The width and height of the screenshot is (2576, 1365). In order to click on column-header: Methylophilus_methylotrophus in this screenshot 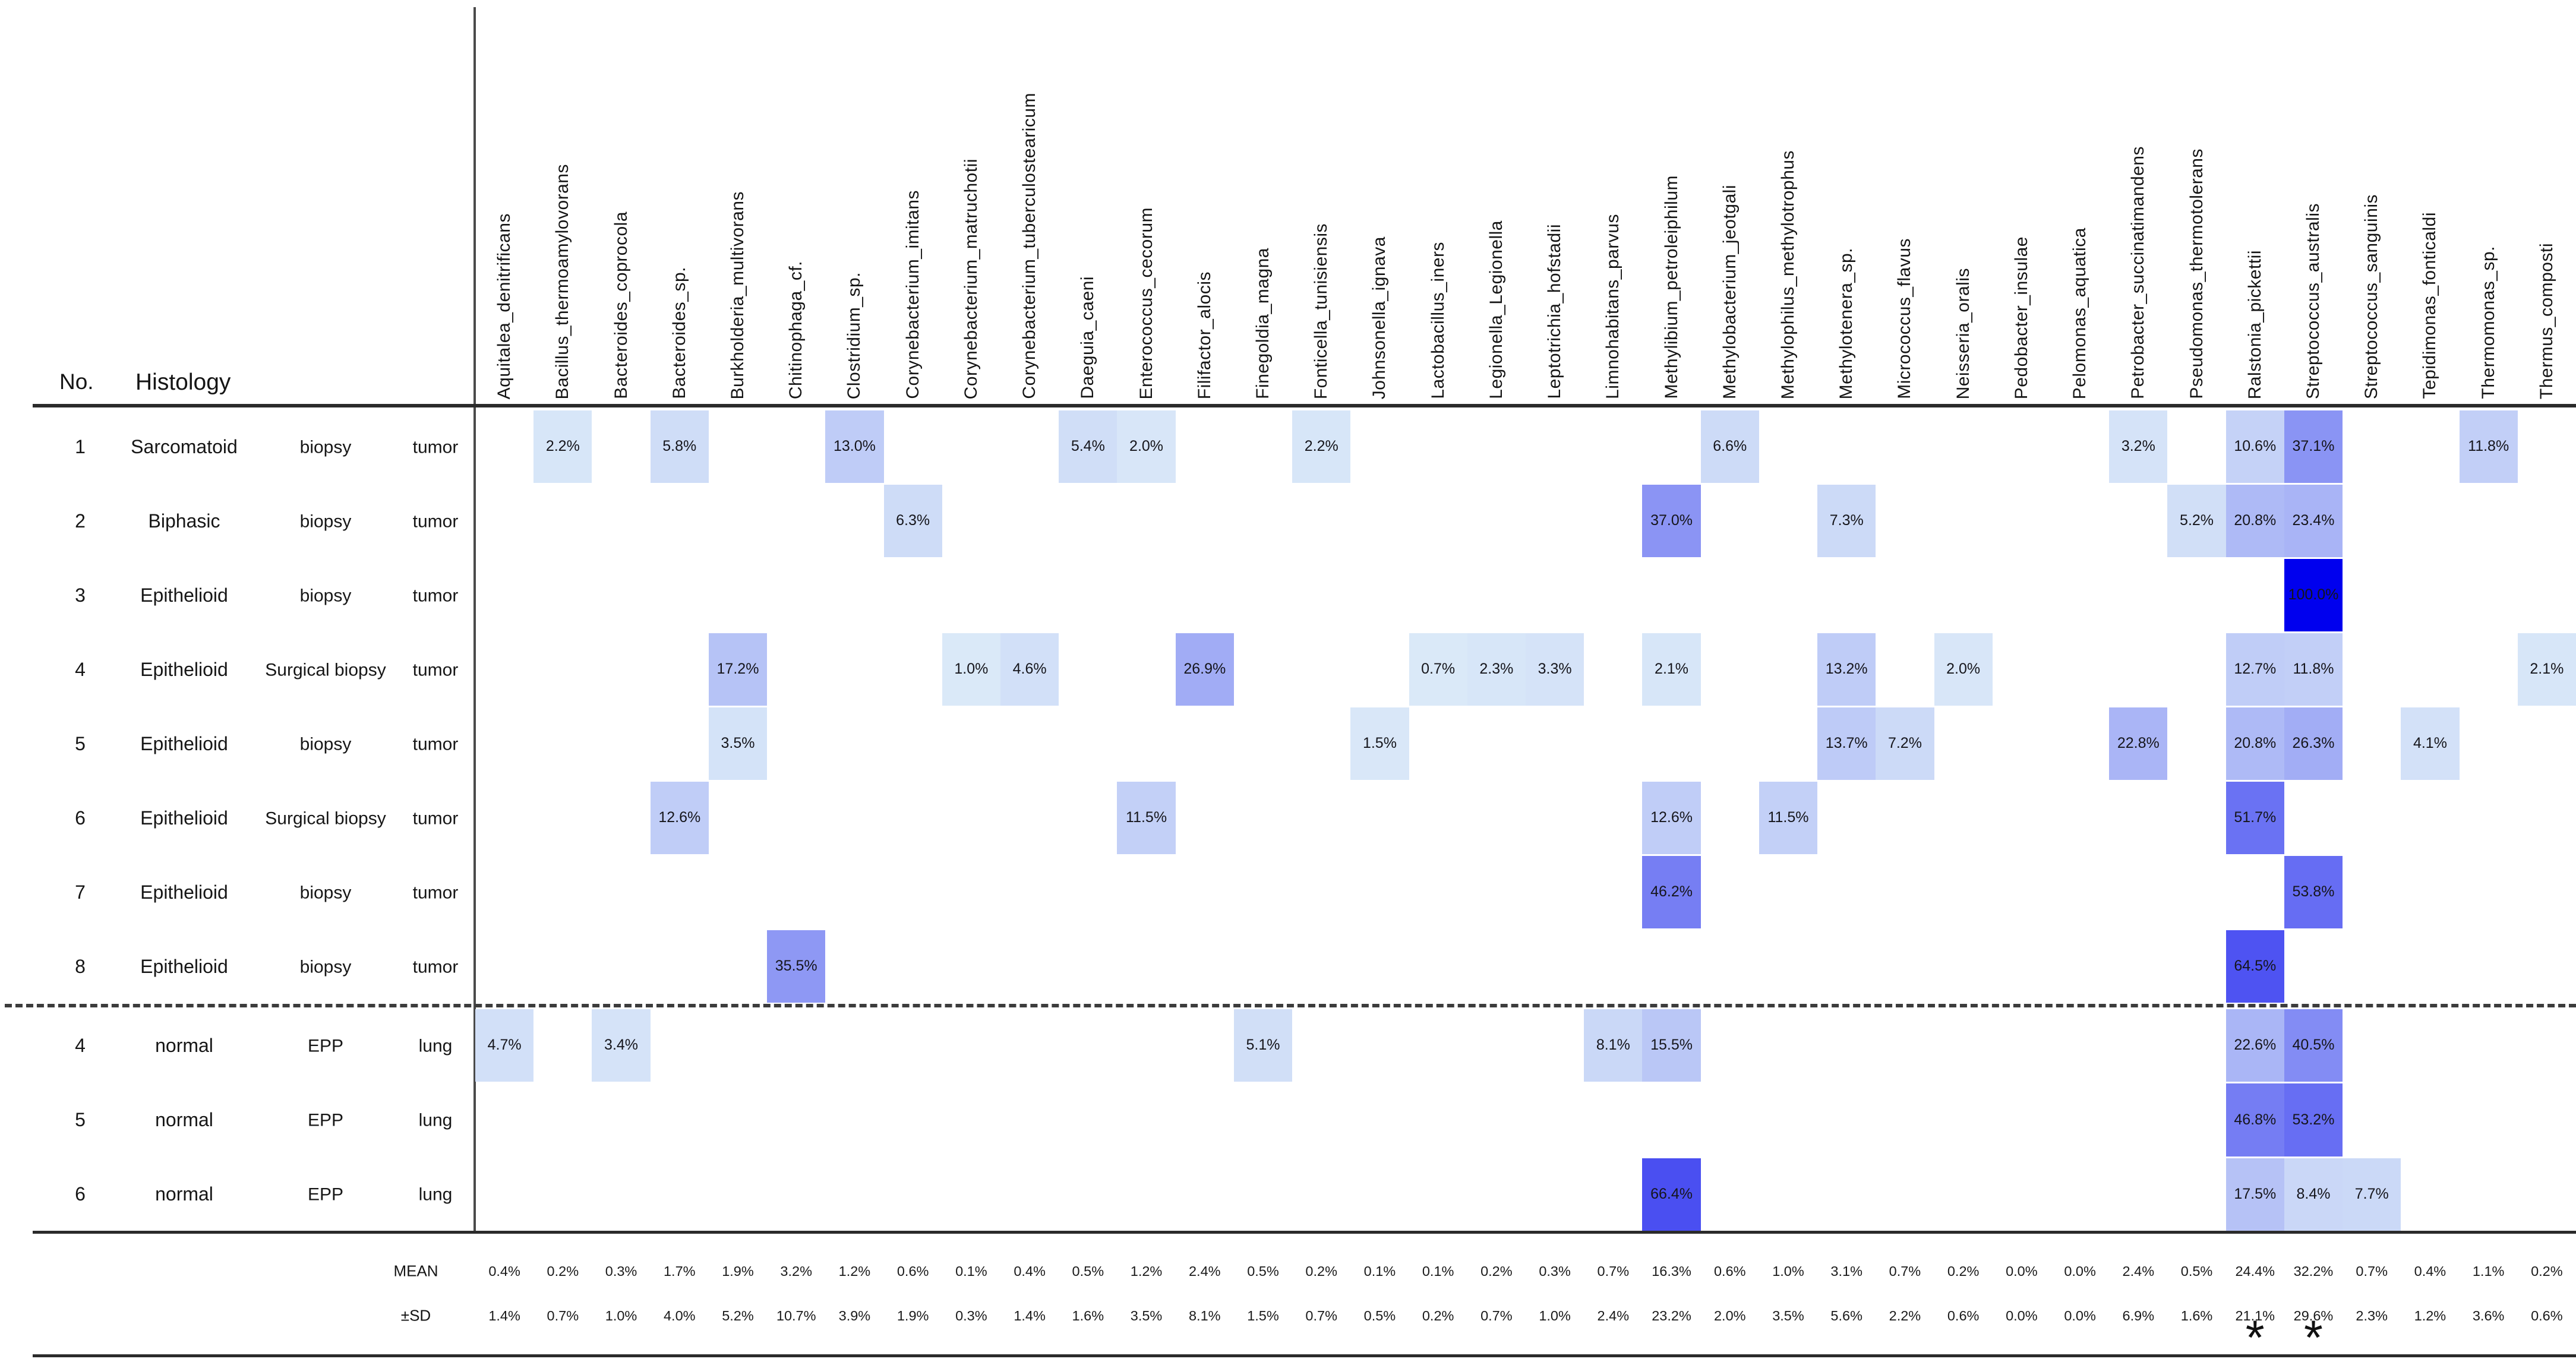, I will do `click(1788, 200)`.